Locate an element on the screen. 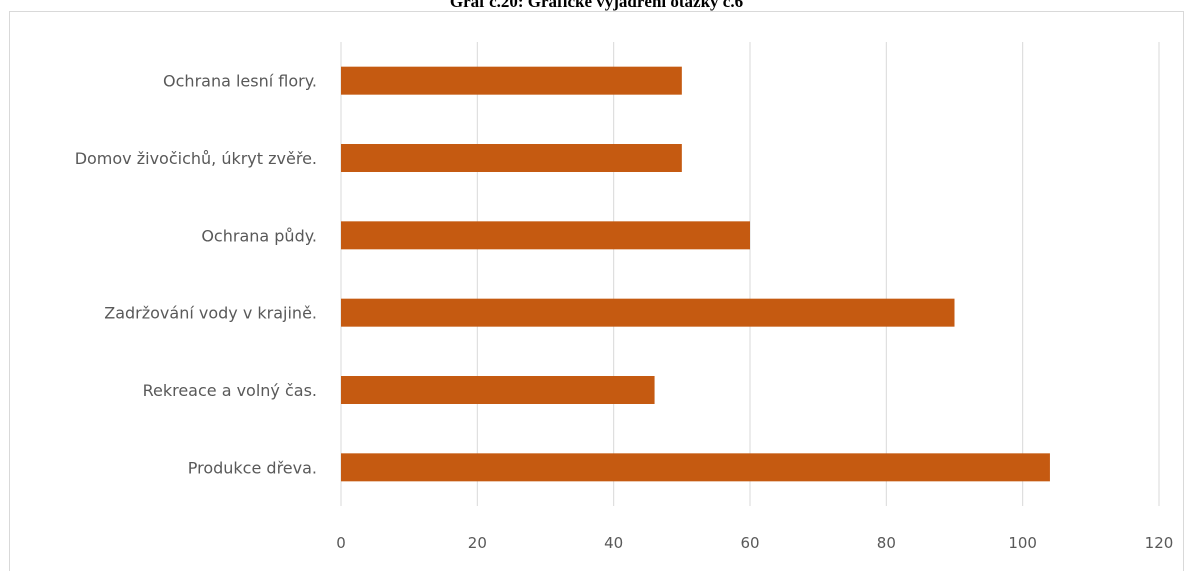  x-tick-label: 40 is located at coordinates (613, 543).